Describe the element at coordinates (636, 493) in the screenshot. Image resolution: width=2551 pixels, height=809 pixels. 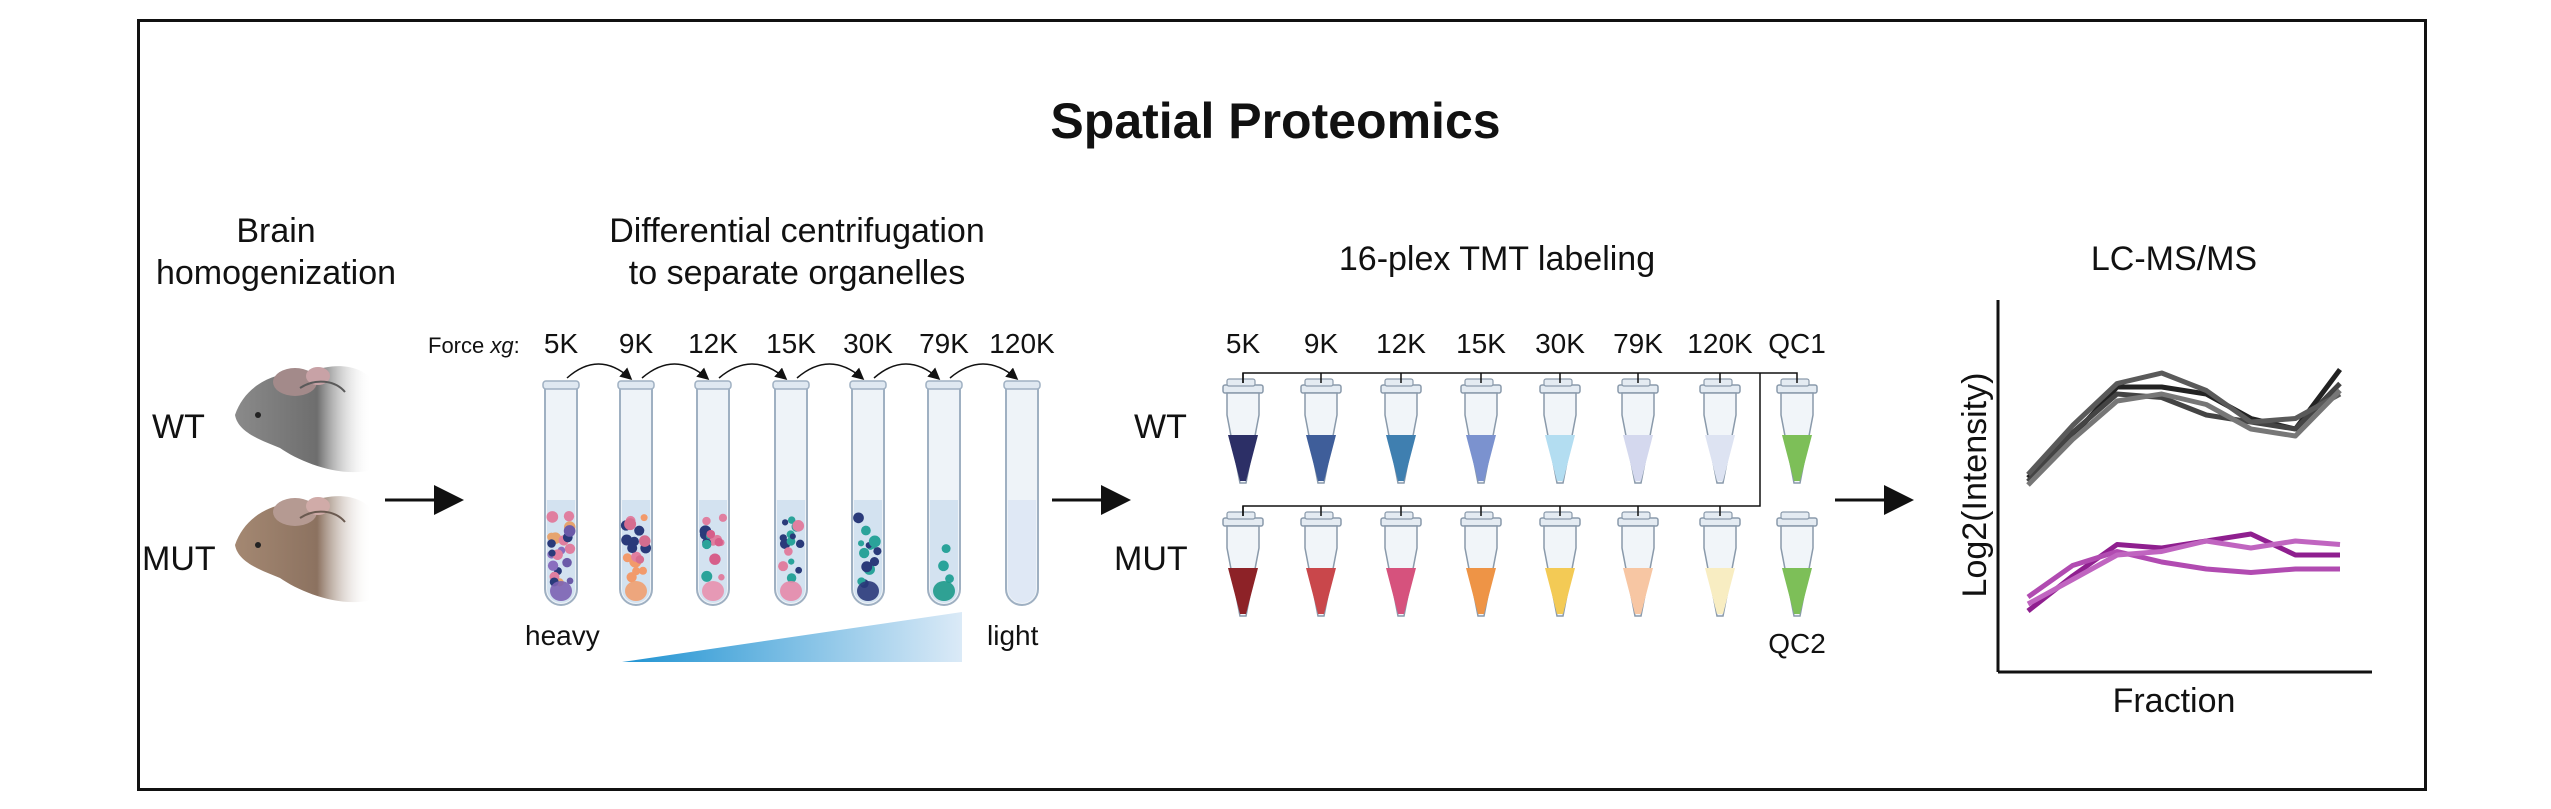
I see `centrifuge-tube-9k` at that location.